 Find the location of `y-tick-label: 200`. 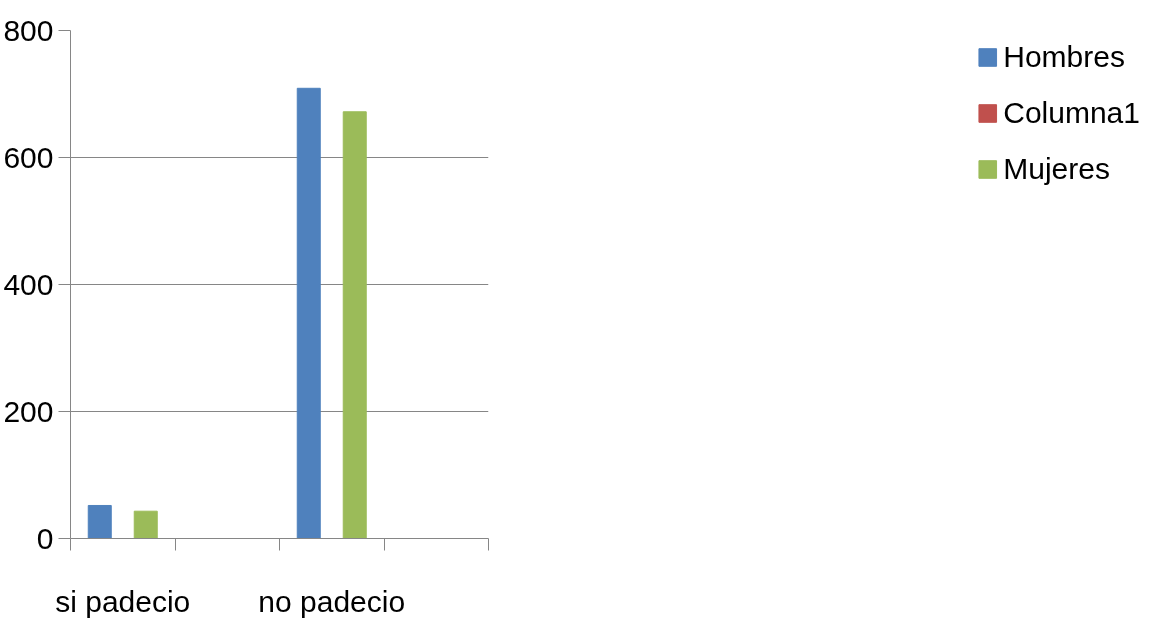

y-tick-label: 200 is located at coordinates (28, 411).